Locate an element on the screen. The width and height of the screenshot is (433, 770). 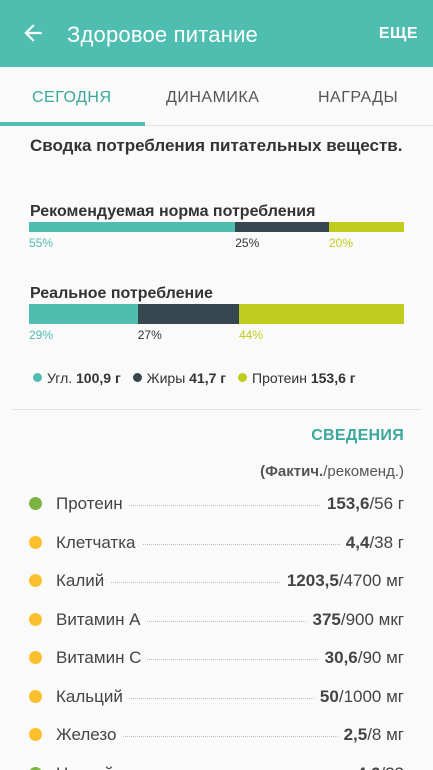
more-button: ЕЩЕ is located at coordinates (398, 33).